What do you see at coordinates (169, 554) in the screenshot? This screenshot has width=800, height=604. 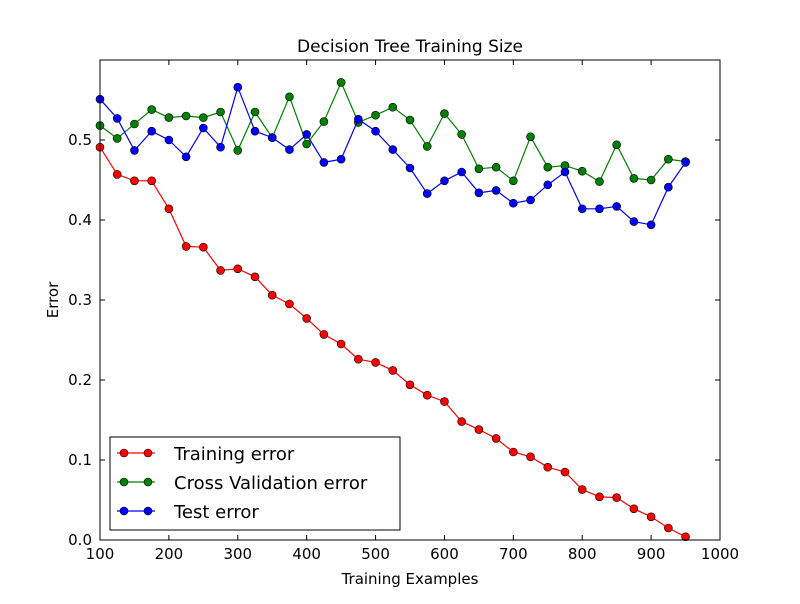 I see `x-tick-label: 200` at bounding box center [169, 554].